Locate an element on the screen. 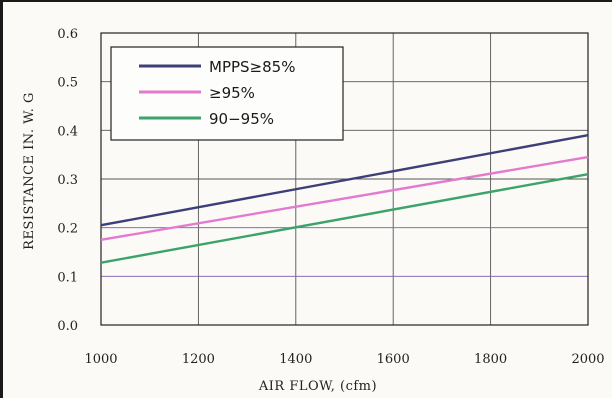 This screenshot has height=398, width=612. y-tick-label: 0.6 is located at coordinates (67, 34).